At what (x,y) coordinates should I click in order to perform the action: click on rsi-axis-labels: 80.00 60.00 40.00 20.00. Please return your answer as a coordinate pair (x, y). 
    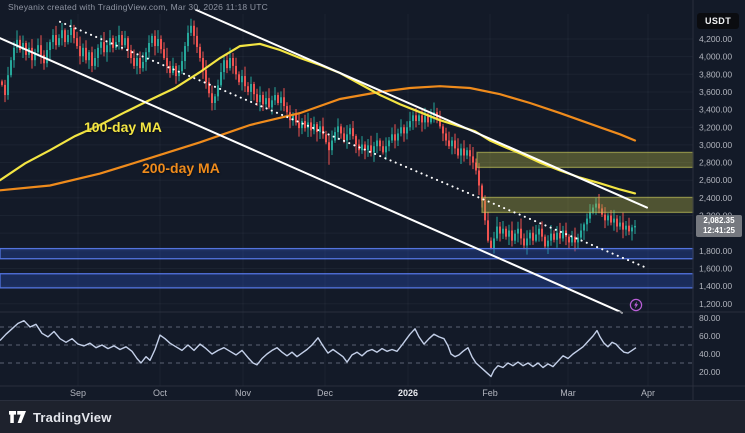
    Looking at the image, I should click on (710, 345).